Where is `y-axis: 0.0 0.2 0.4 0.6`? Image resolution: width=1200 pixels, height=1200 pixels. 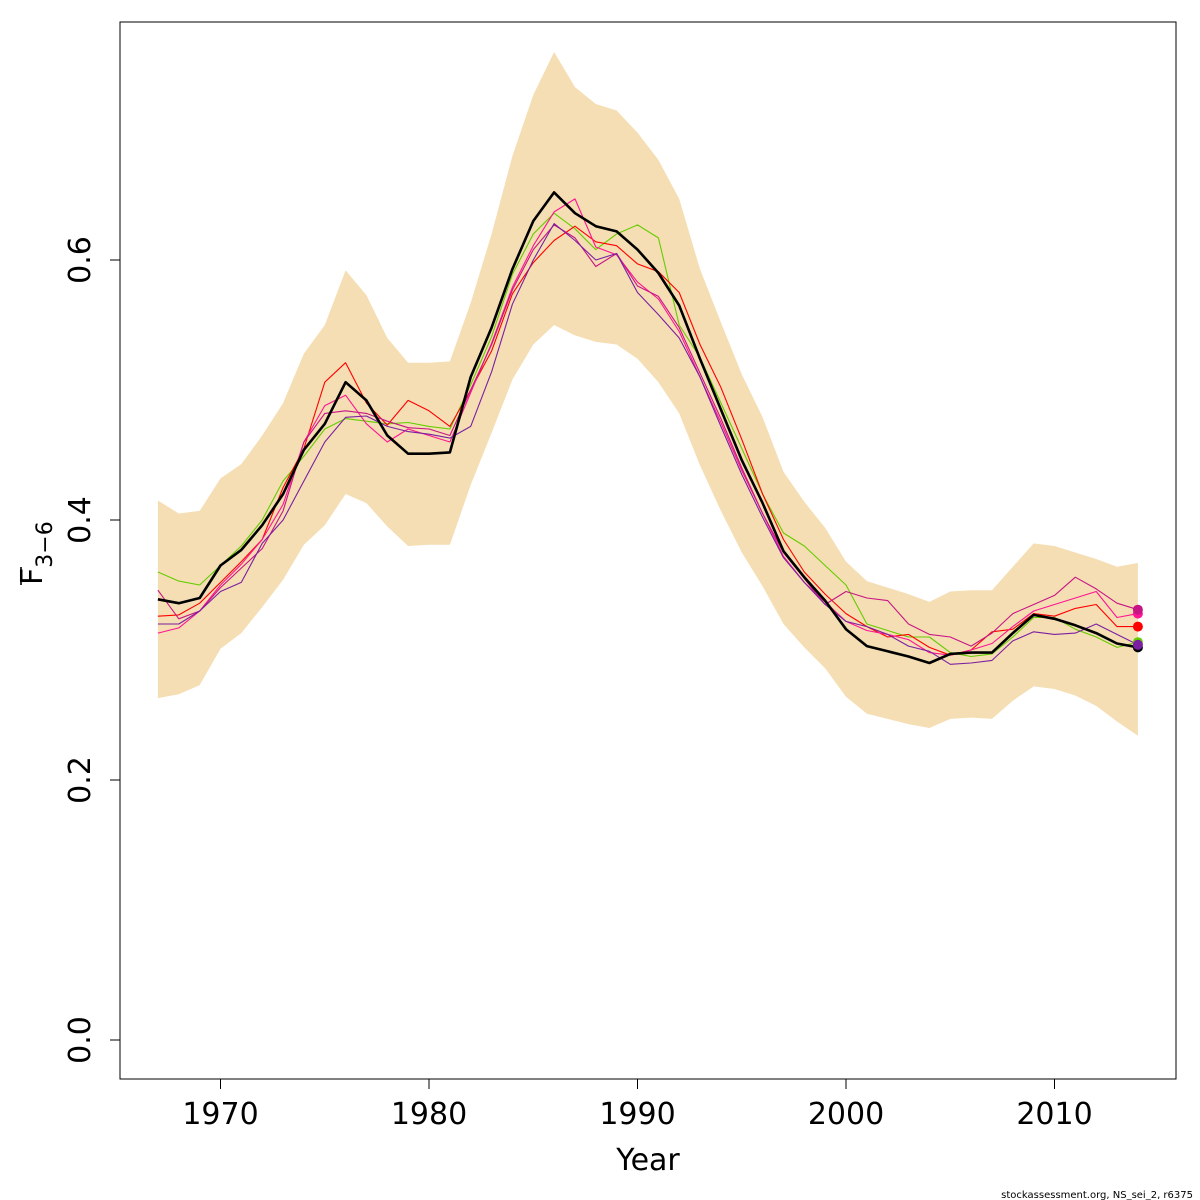 y-axis: 0.0 0.2 0.4 0.6 is located at coordinates (91, 650).